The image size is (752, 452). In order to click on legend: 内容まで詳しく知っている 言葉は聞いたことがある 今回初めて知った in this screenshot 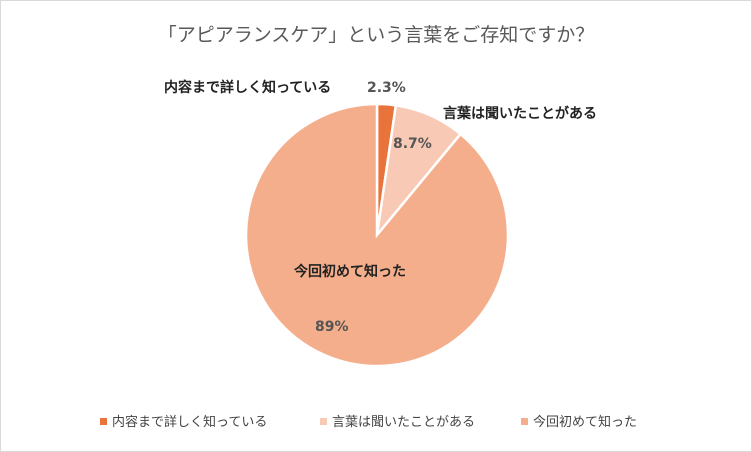, I will do `click(368, 422)`.